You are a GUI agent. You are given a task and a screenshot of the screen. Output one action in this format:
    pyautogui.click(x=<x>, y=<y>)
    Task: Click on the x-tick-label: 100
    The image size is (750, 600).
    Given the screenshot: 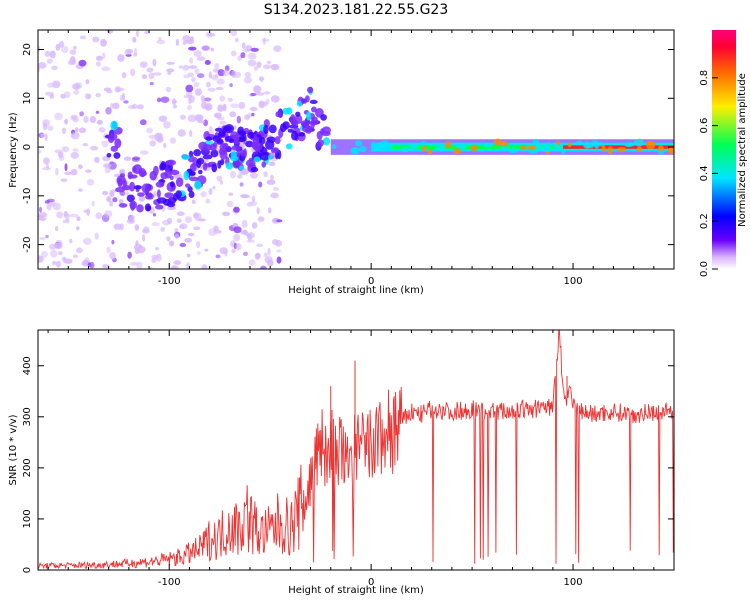 What is the action you would take?
    pyautogui.click(x=573, y=582)
    